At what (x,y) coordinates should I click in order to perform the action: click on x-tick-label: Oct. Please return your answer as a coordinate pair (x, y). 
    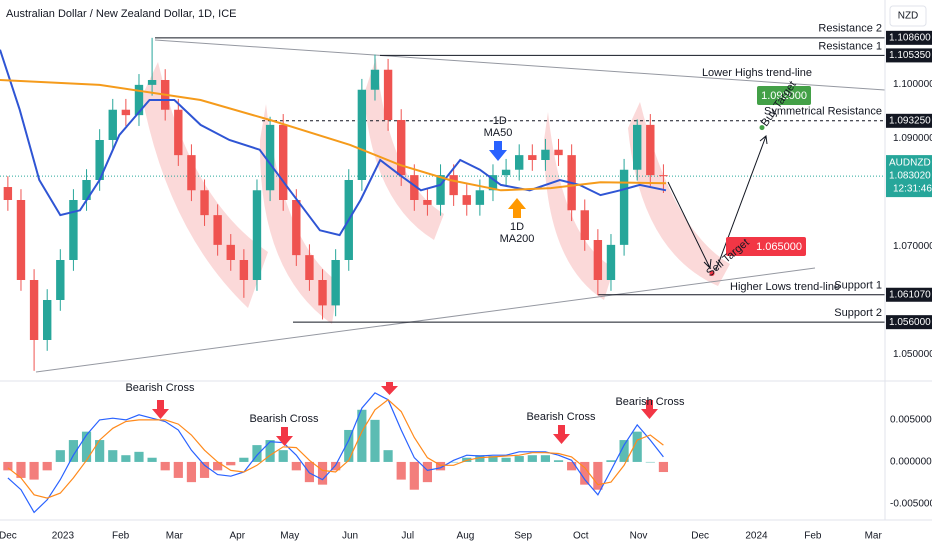
    Looking at the image, I should click on (581, 536).